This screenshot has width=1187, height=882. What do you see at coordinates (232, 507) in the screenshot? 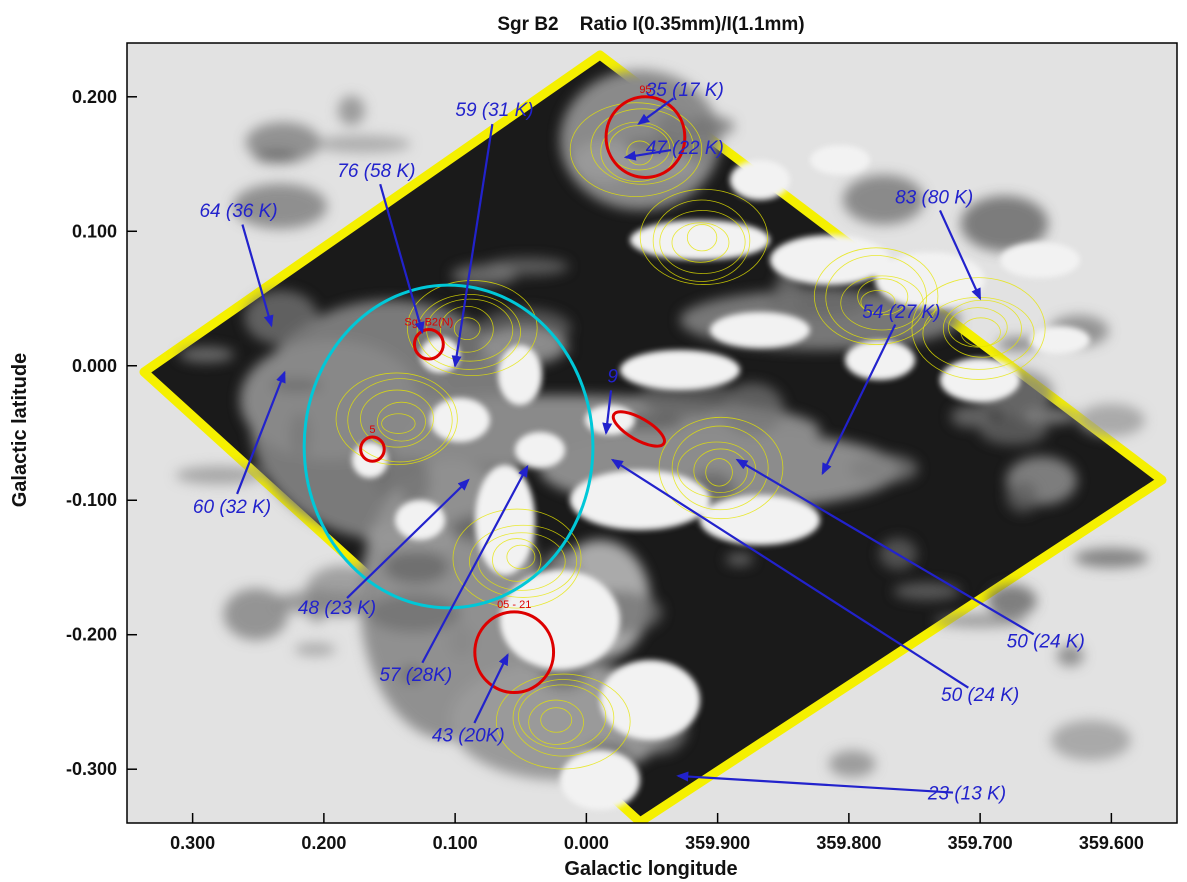
I see `annotation-label: 60 (32 K)` at bounding box center [232, 507].